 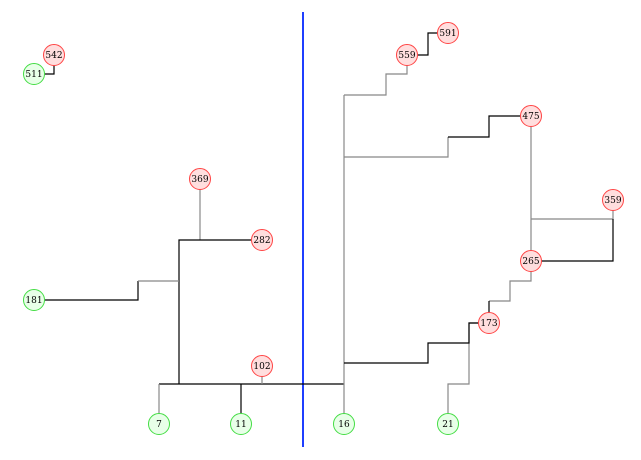 I want to click on node-label: 369, so click(x=199, y=180).